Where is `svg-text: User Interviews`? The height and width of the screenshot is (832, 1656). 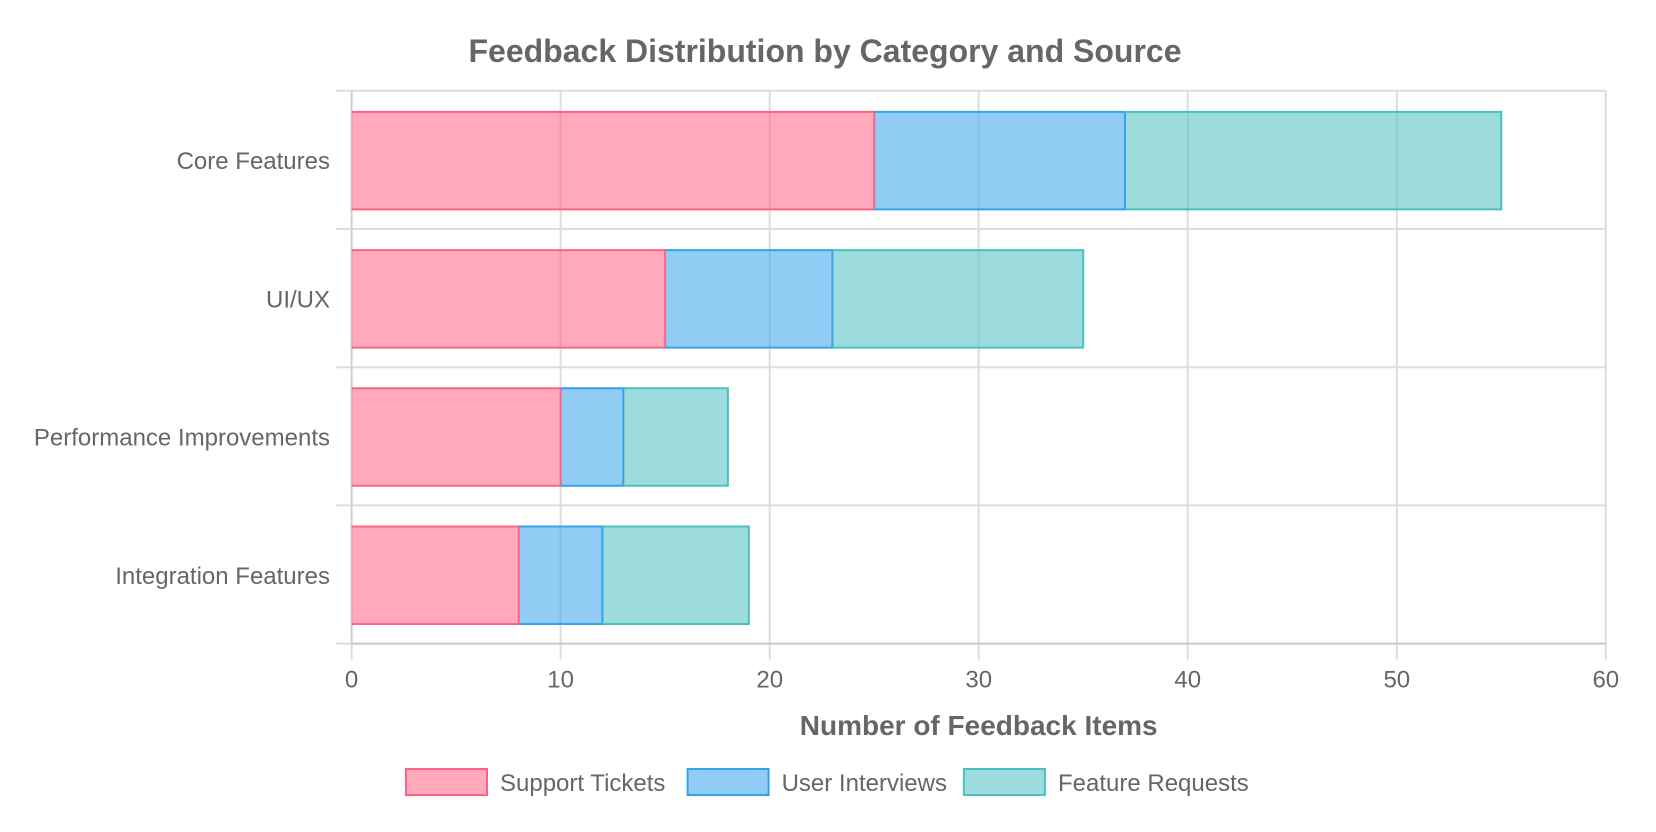 svg-text: User Interviews is located at coordinates (864, 783).